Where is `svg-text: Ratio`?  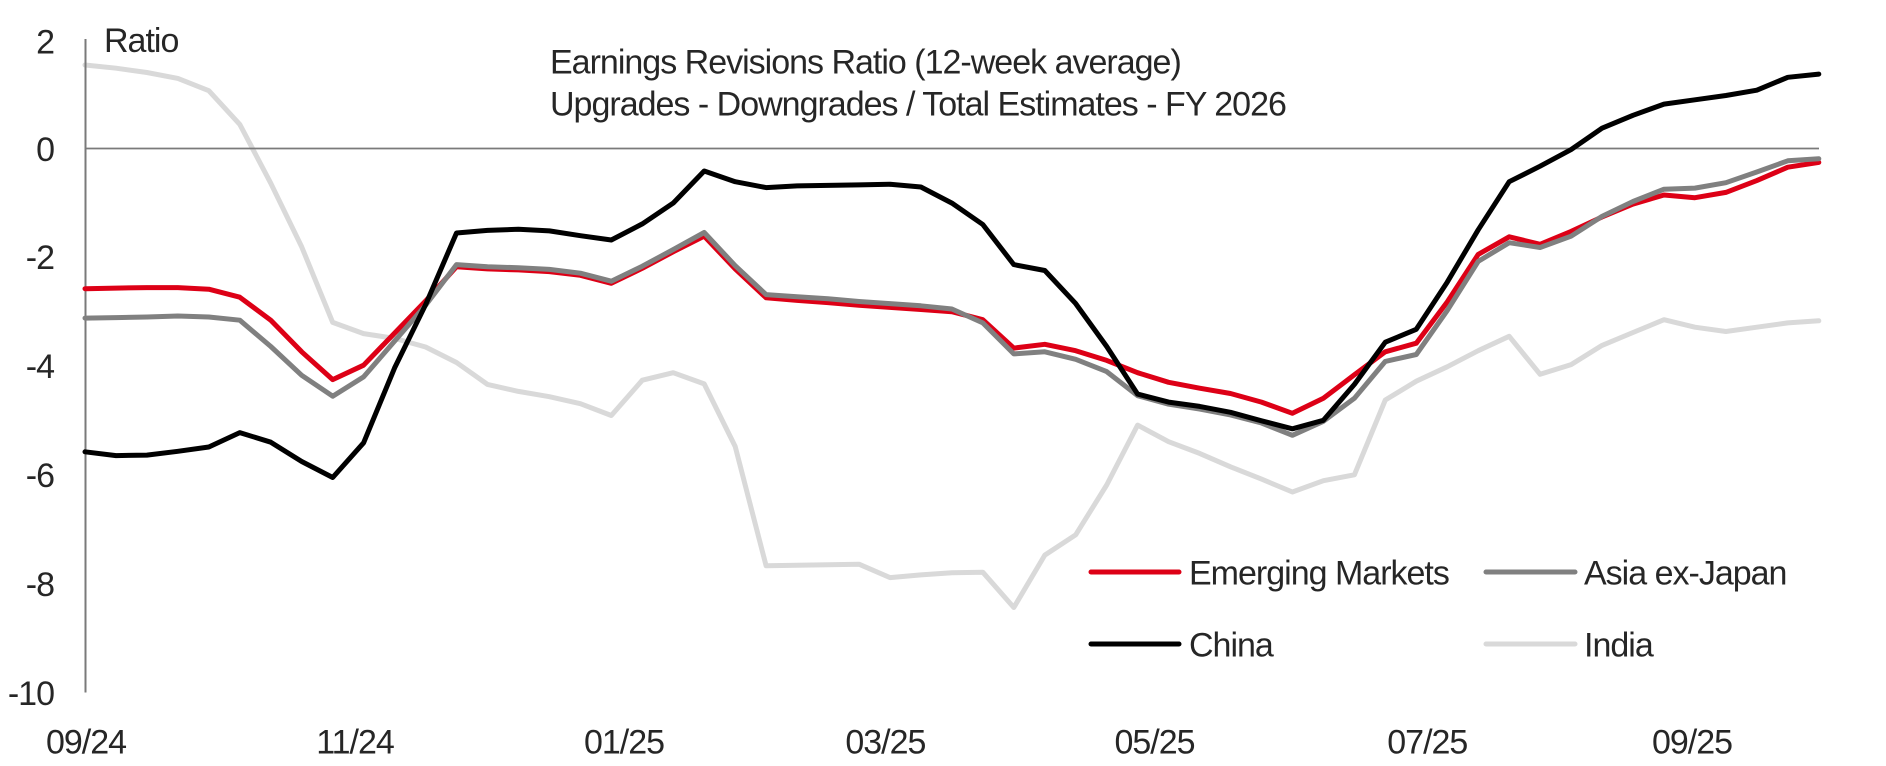 svg-text: Ratio is located at coordinates (141, 41).